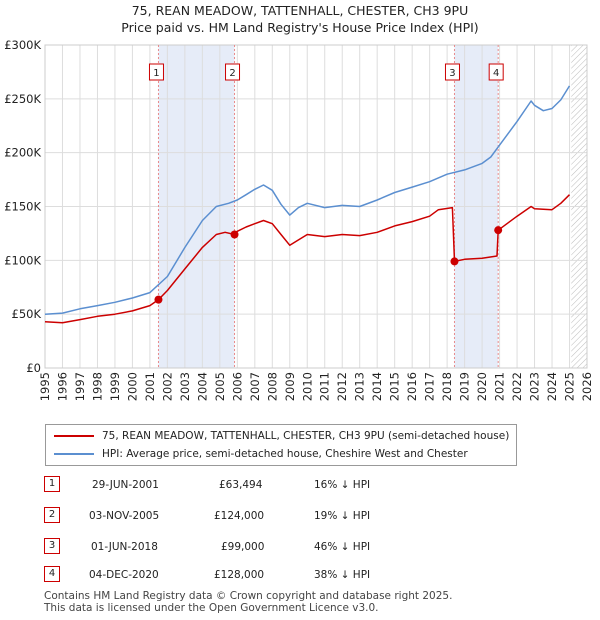  Describe the element at coordinates (482, 386) in the screenshot. I see `x-tick-label: 2020` at that location.